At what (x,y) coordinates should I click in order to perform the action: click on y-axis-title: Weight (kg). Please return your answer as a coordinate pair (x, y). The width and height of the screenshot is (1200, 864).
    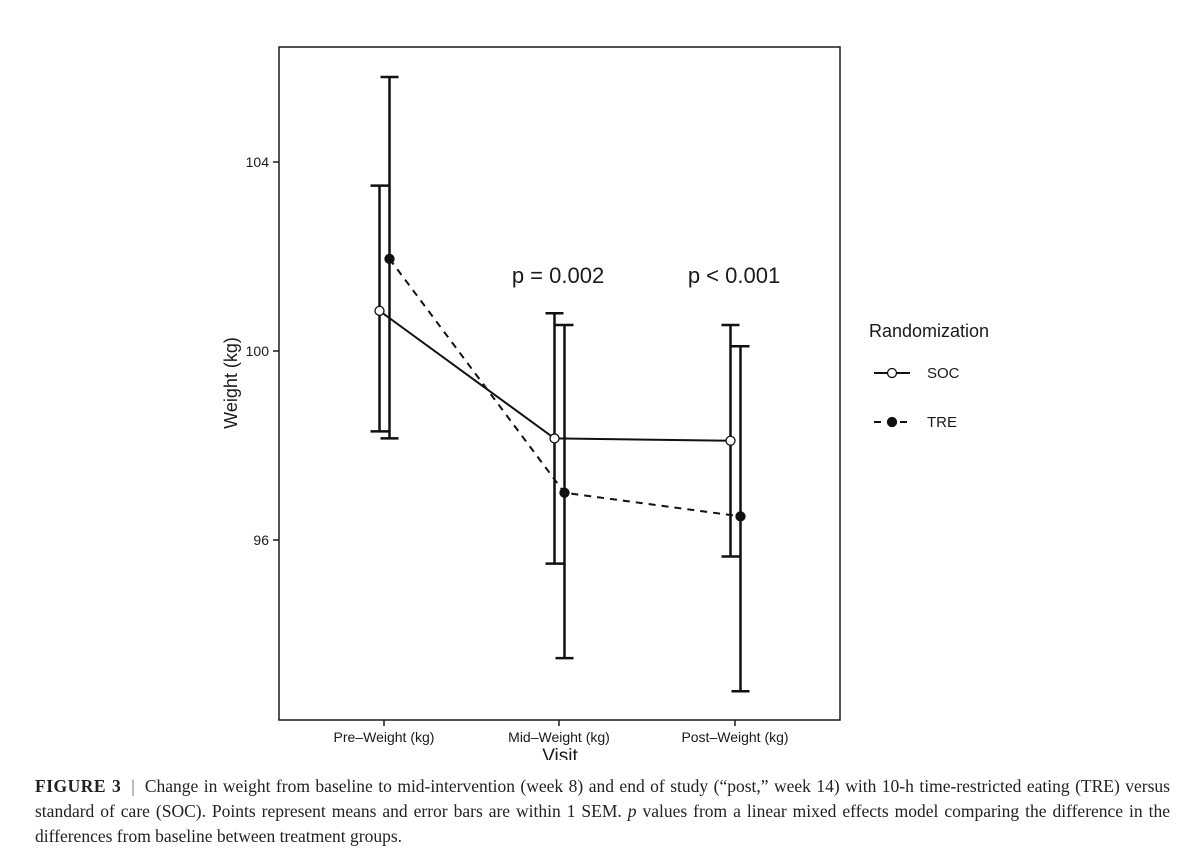
    Looking at the image, I should click on (231, 383).